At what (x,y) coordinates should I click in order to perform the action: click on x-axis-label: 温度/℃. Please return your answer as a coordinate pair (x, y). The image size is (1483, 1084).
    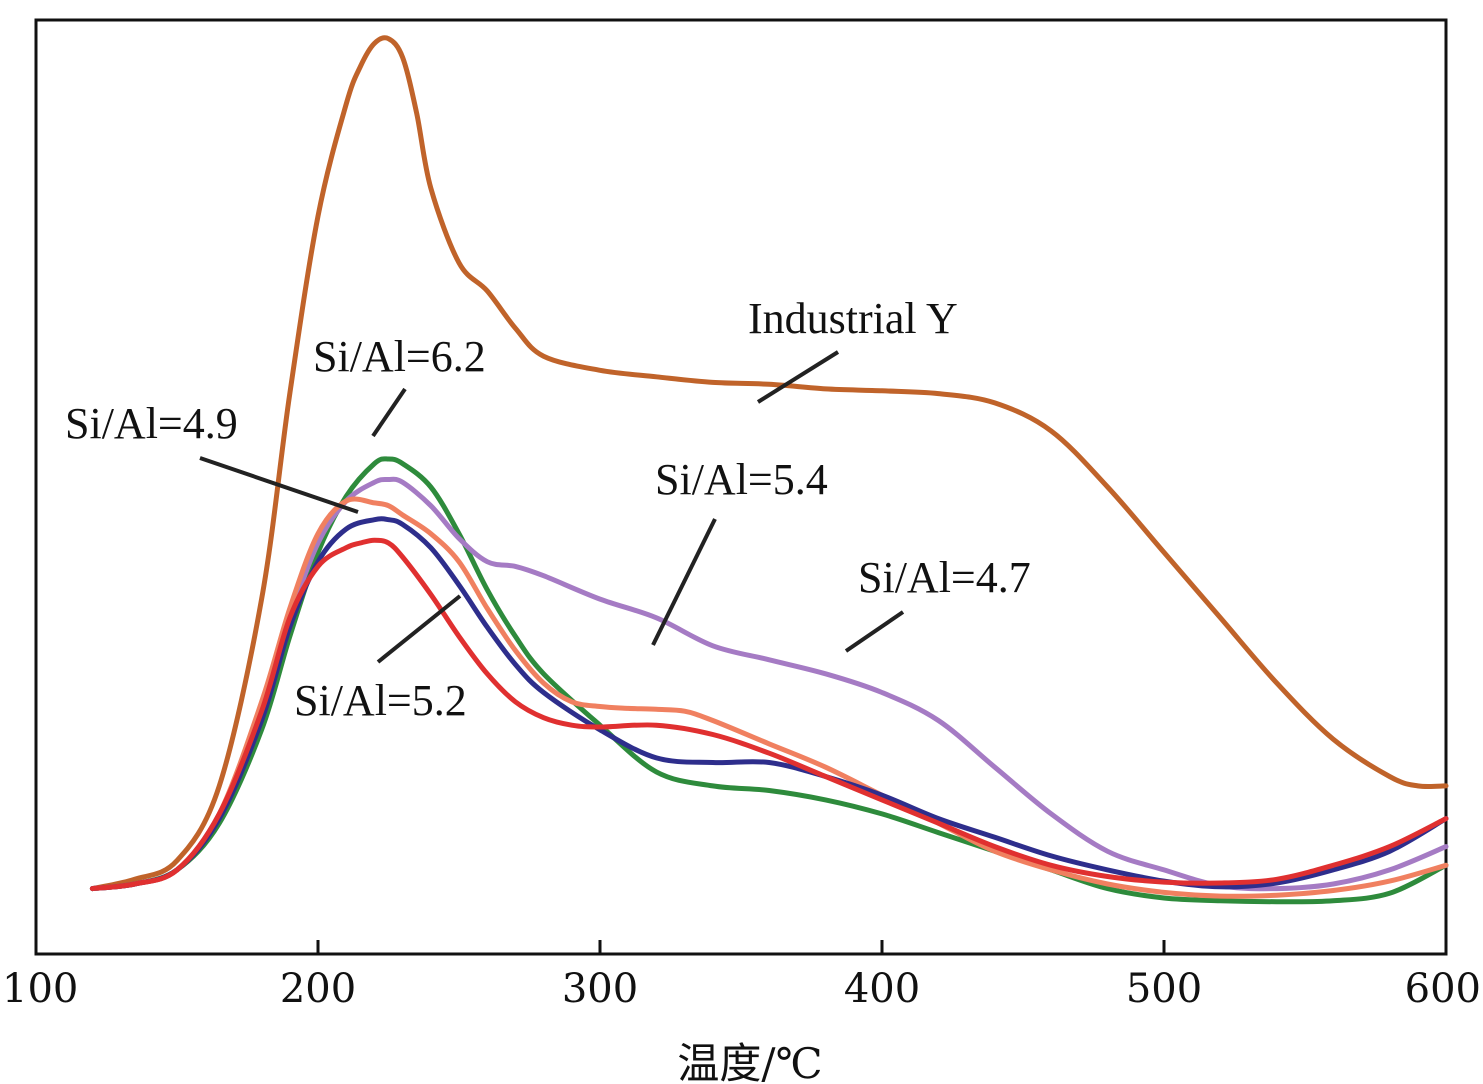
    Looking at the image, I should click on (749, 1061).